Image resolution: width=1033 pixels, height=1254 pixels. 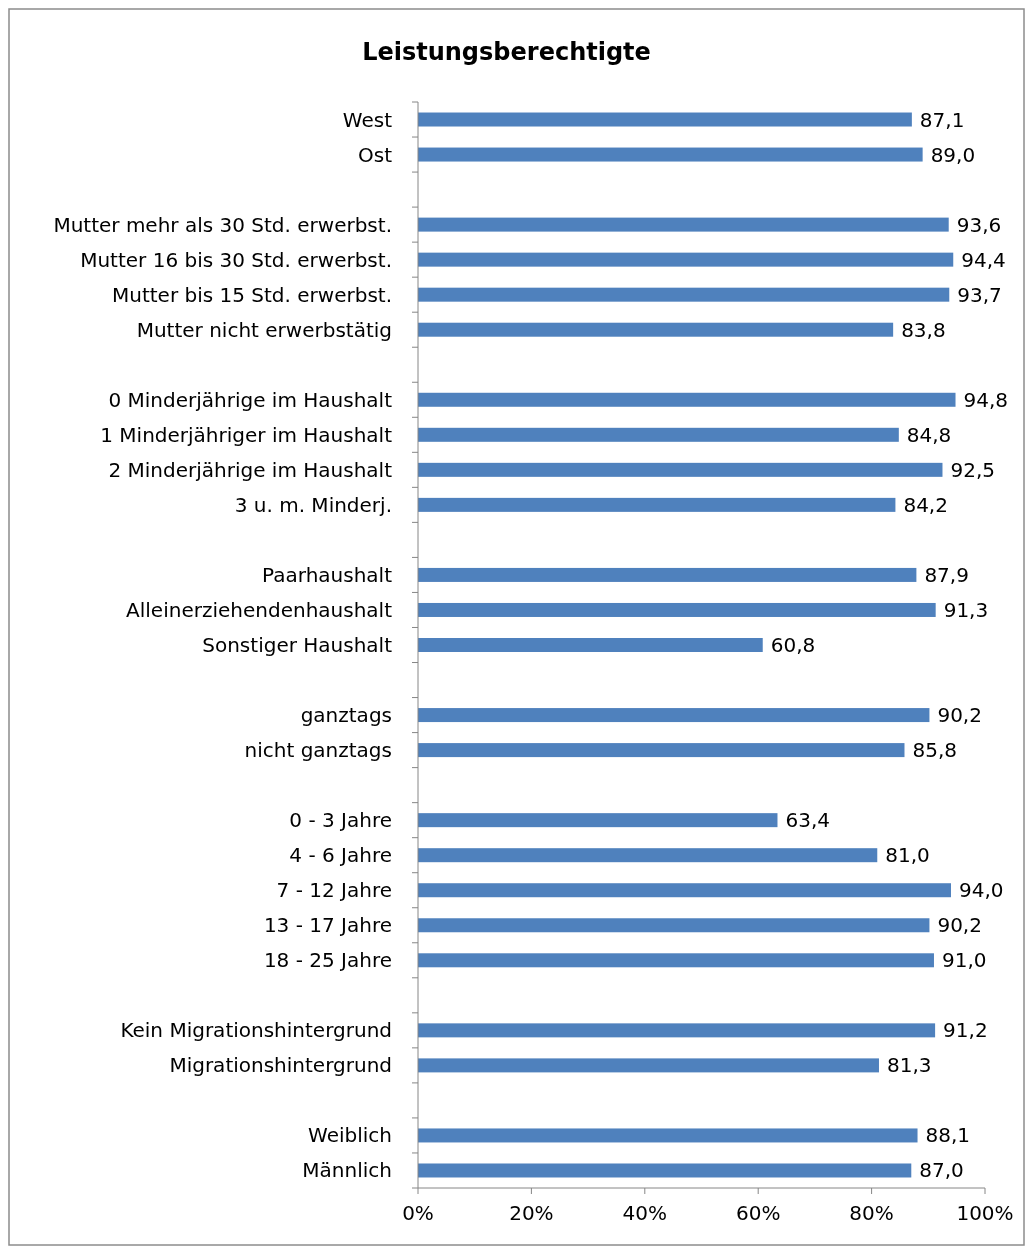 What do you see at coordinates (313, 504) in the screenshot?
I see `y-tick-label: 3 u. m. Minderj.` at bounding box center [313, 504].